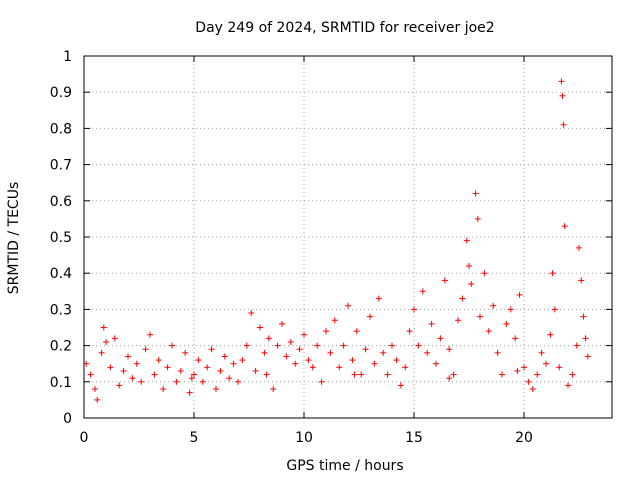  I want to click on y-axis-label: SRMTID / TECUs, so click(14, 238).